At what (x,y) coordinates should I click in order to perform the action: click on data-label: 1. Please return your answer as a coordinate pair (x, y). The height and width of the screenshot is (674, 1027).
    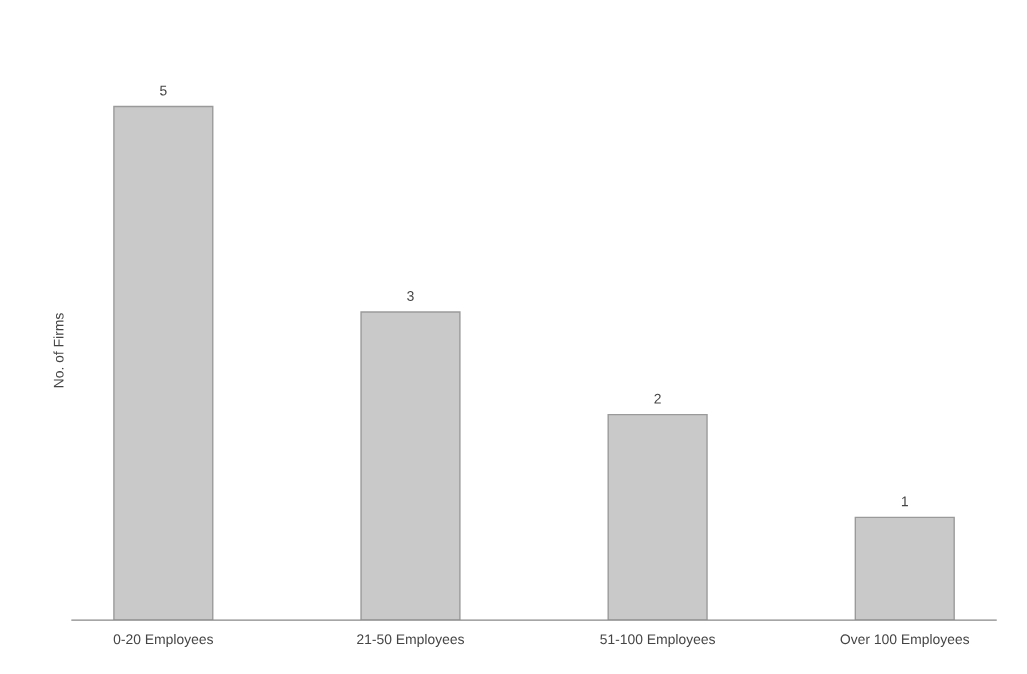
    Looking at the image, I should click on (904, 501).